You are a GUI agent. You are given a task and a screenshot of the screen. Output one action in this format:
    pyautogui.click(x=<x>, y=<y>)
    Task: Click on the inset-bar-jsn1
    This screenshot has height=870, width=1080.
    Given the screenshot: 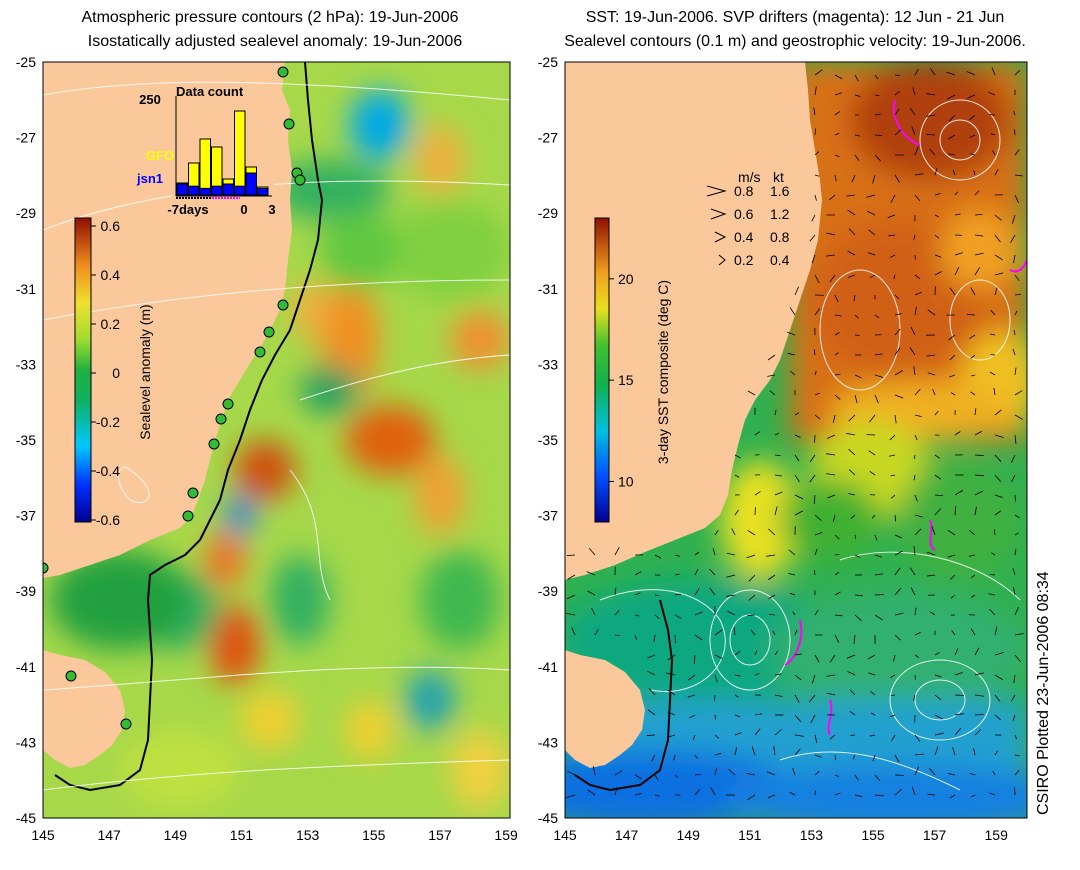 What is the action you would take?
    pyautogui.click(x=240, y=190)
    